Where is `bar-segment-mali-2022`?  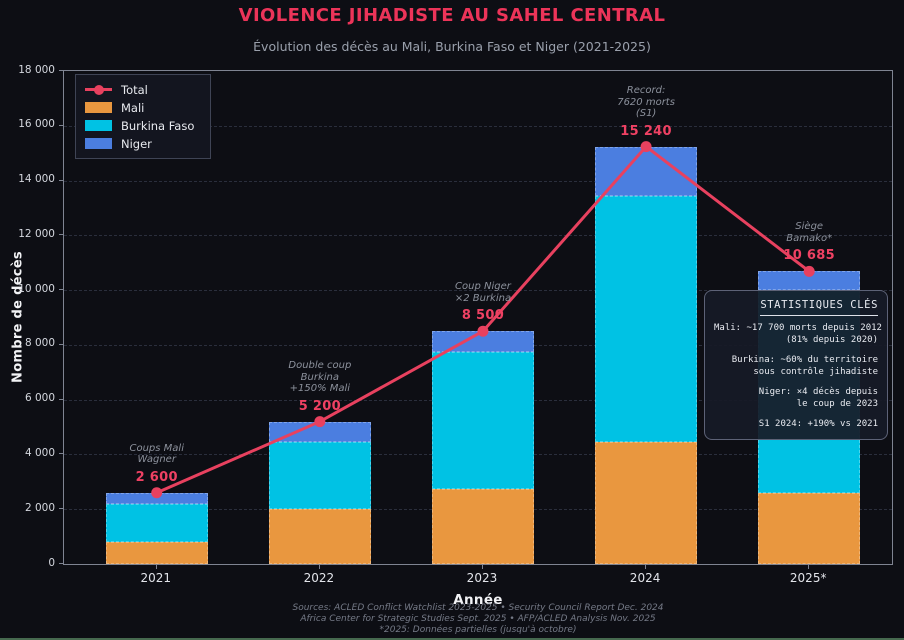 bar-segment-mali-2022 is located at coordinates (319, 536).